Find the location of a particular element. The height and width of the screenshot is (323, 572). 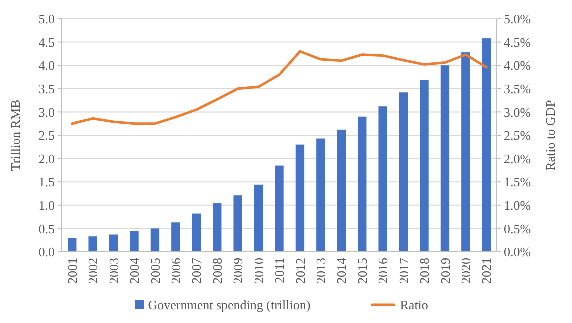

y-tick-label: 5.0 is located at coordinates (46, 19).